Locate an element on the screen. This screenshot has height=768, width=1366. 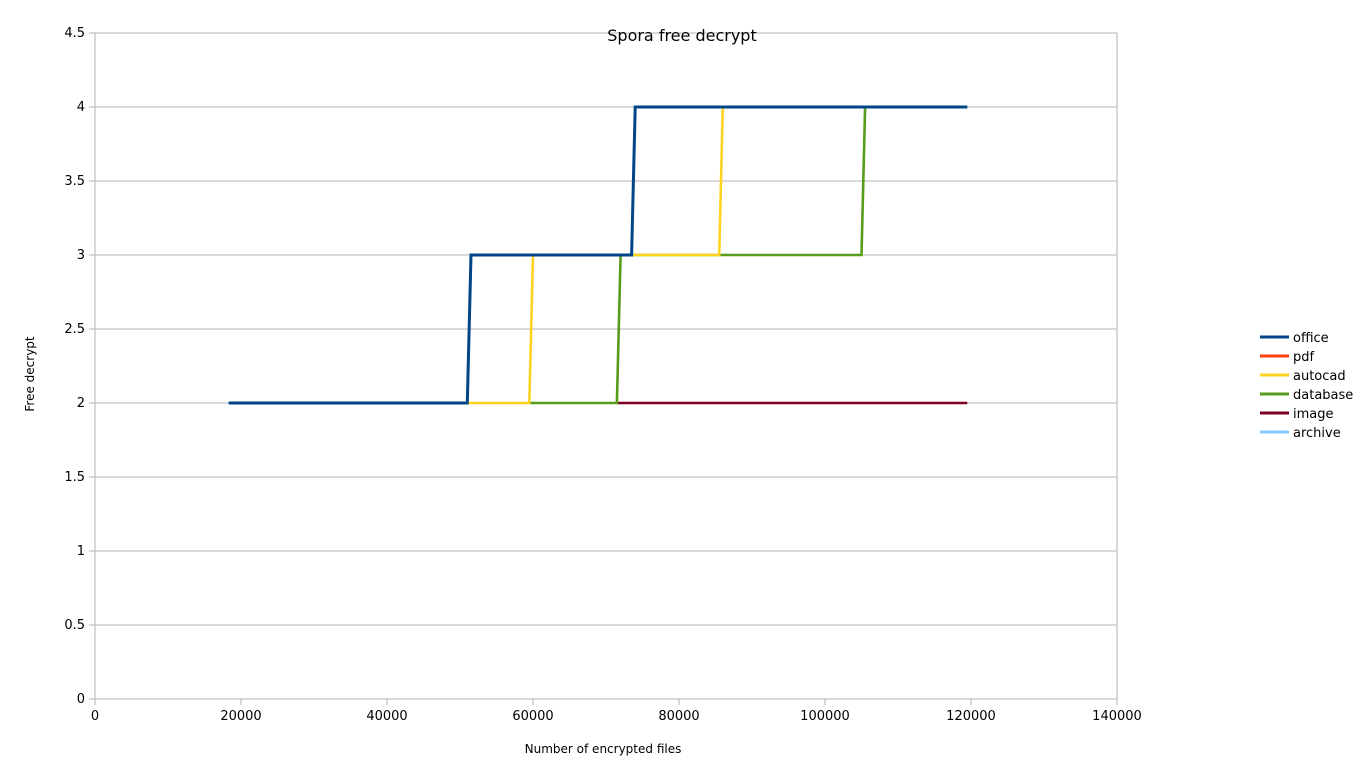
legend-label-pdf: pdf is located at coordinates (1304, 357).